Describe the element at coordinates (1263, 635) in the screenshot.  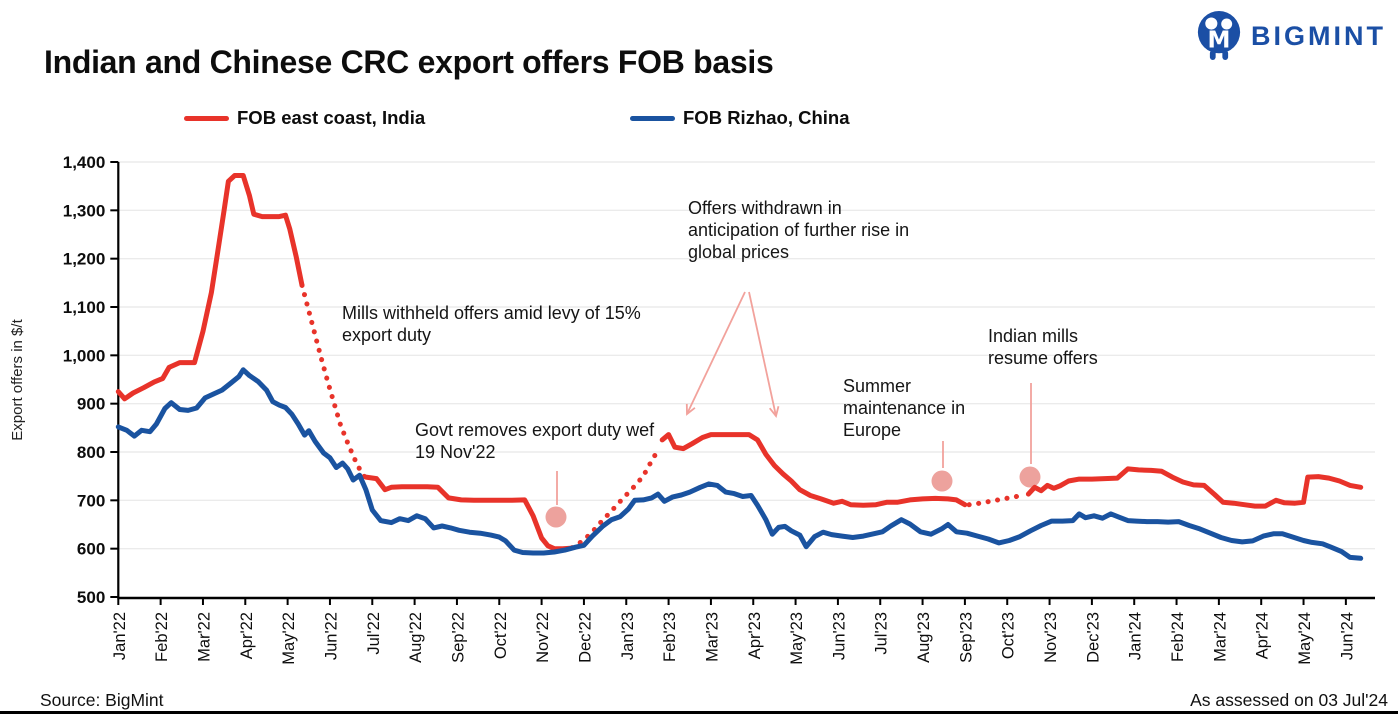
I see `x-month-label: Apr'24` at that location.